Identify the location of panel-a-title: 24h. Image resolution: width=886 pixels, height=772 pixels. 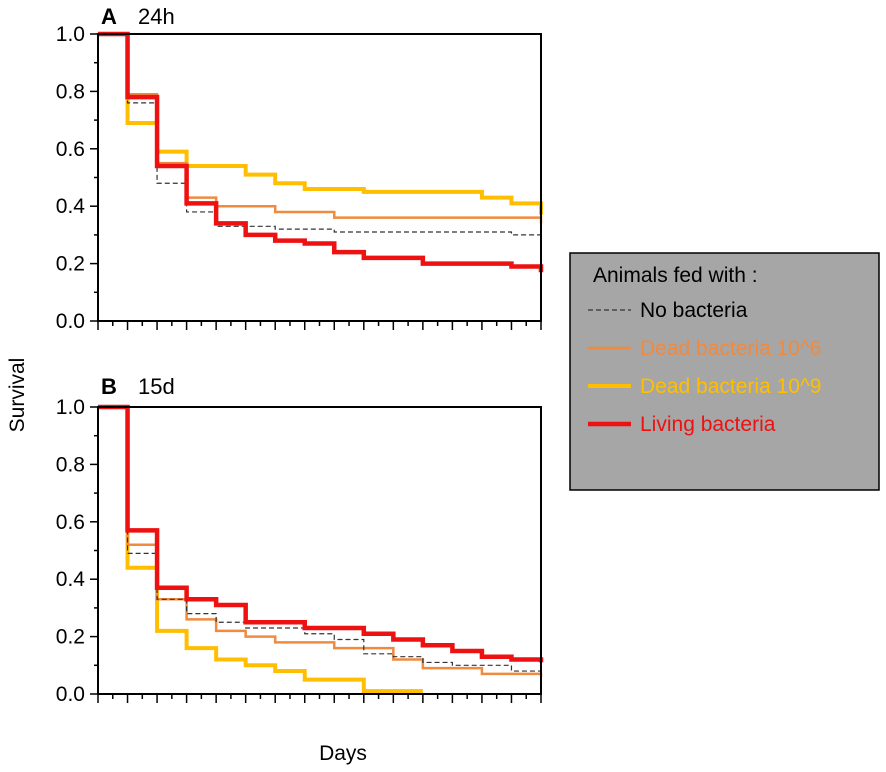
(156, 16).